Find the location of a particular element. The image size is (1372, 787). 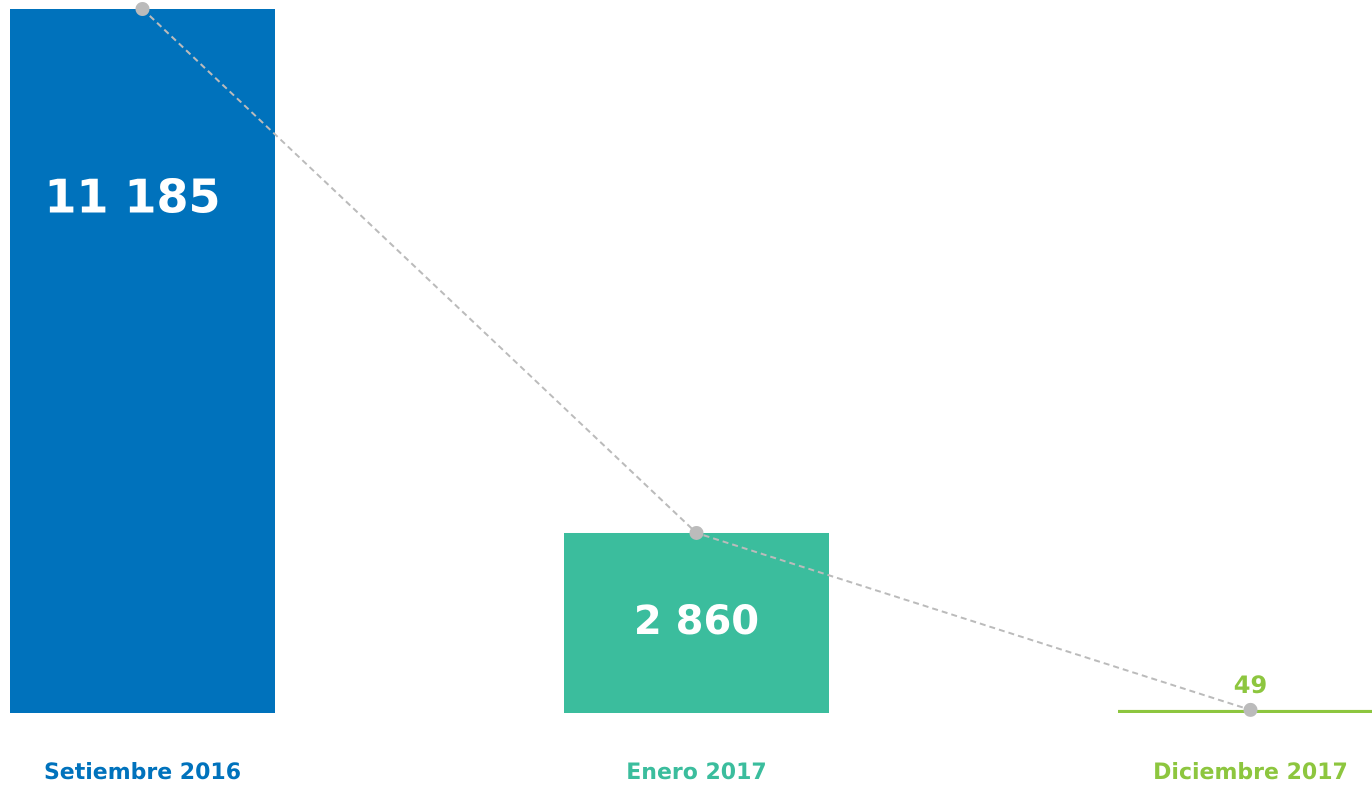

bar is located at coordinates (696, 622).